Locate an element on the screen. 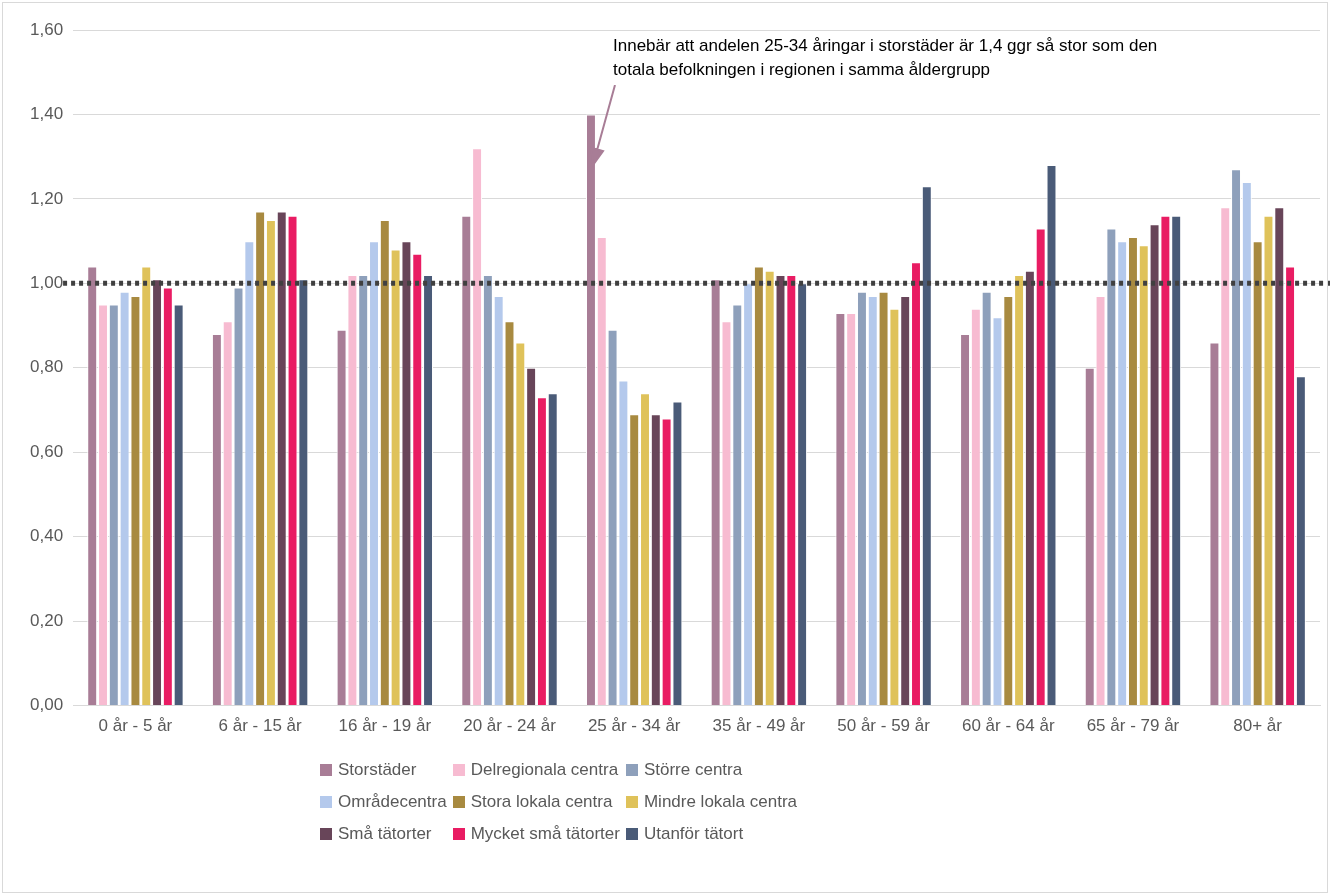  x-tick-label: 6 år - 15 år is located at coordinates (260, 726).